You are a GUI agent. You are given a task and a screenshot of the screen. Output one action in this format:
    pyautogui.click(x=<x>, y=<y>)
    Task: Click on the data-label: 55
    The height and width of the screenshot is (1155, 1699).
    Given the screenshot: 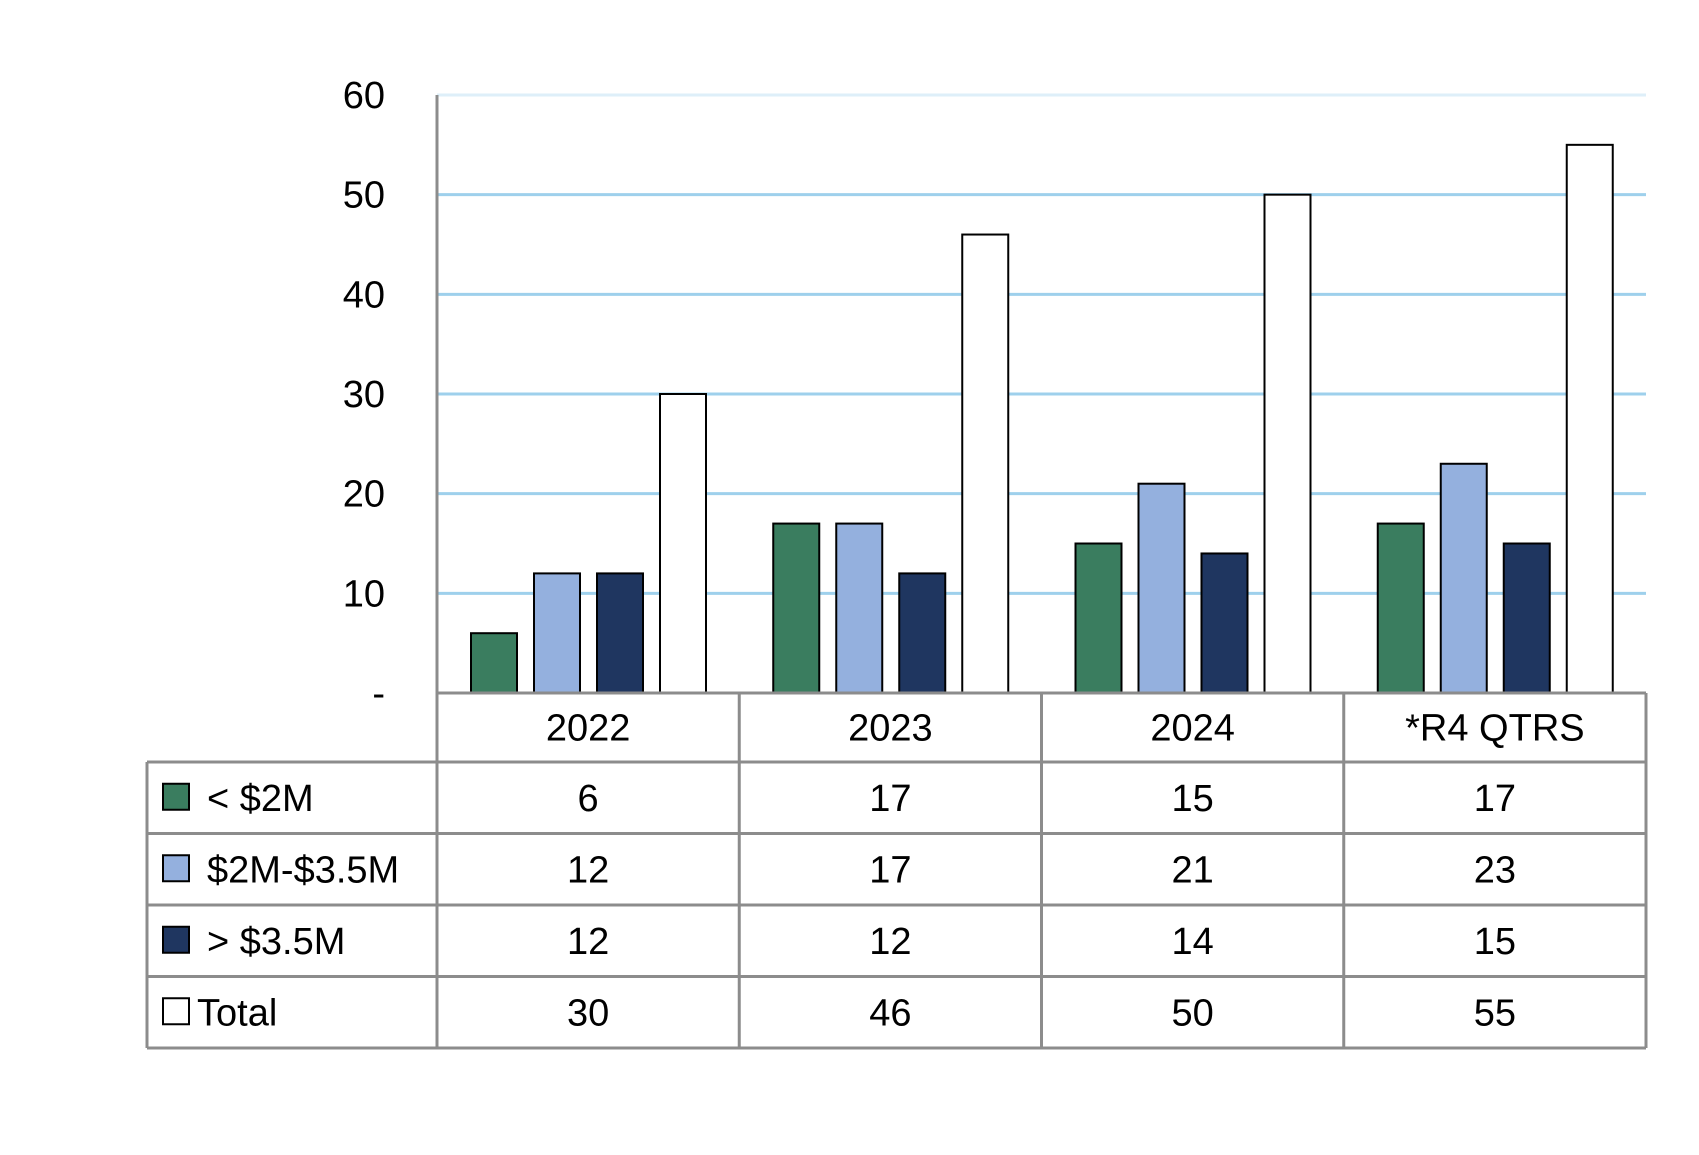 What is the action you would take?
    pyautogui.click(x=1495, y=1013)
    